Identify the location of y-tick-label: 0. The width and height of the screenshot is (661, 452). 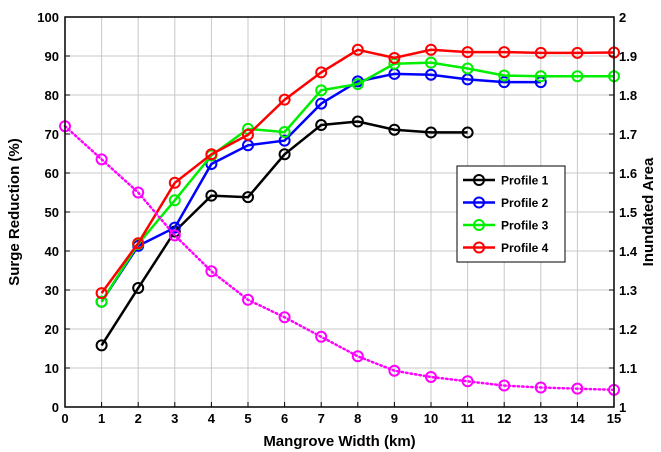
(55, 407).